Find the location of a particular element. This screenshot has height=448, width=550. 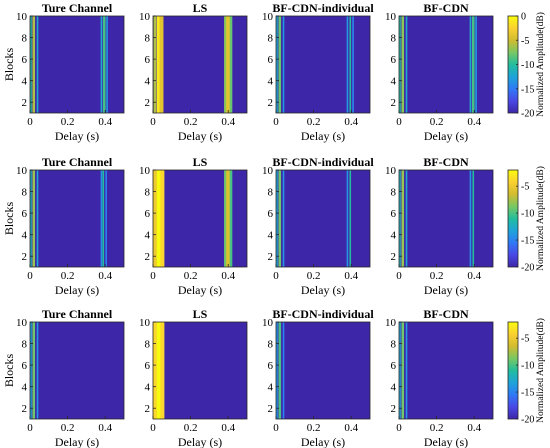

colorbar-tick-label: -15 is located at coordinates (527, 393).